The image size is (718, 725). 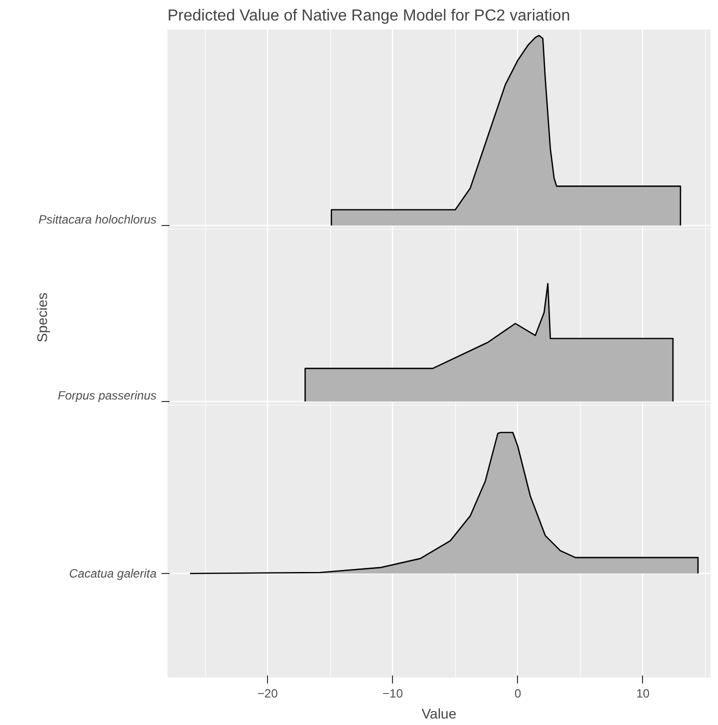 What do you see at coordinates (518, 693) in the screenshot?
I see `x-tick-label: 0` at bounding box center [518, 693].